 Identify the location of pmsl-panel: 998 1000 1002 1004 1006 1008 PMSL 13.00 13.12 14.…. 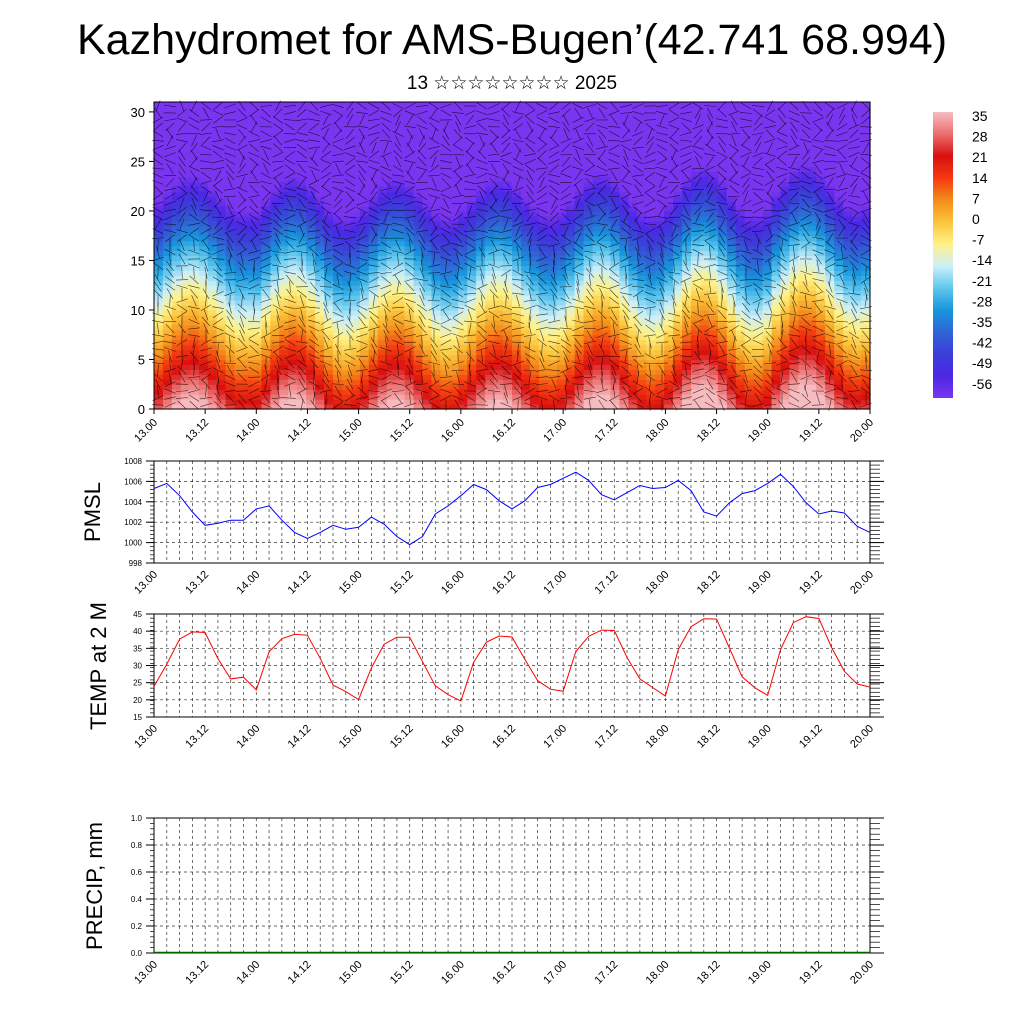
(482, 527).